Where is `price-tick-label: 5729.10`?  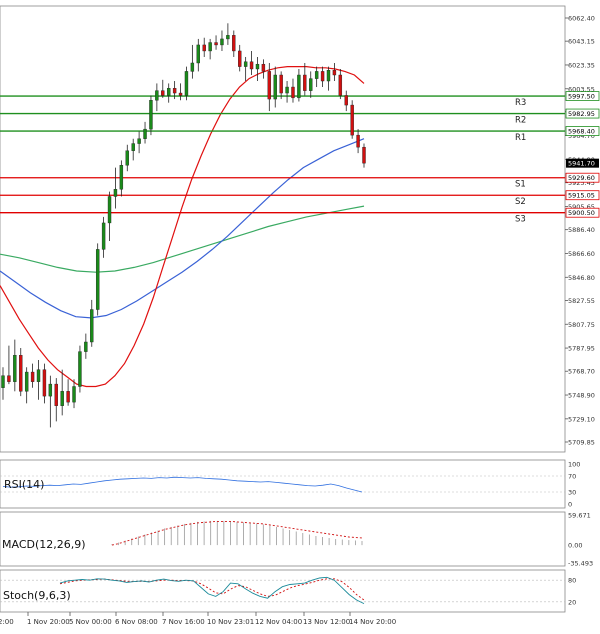 price-tick-label: 5729.10 is located at coordinates (581, 419).